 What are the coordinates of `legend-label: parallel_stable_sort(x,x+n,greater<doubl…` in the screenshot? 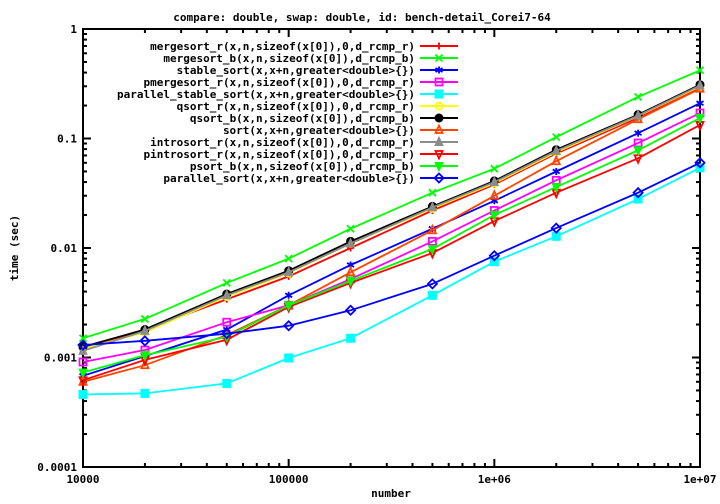 It's located at (266, 94).